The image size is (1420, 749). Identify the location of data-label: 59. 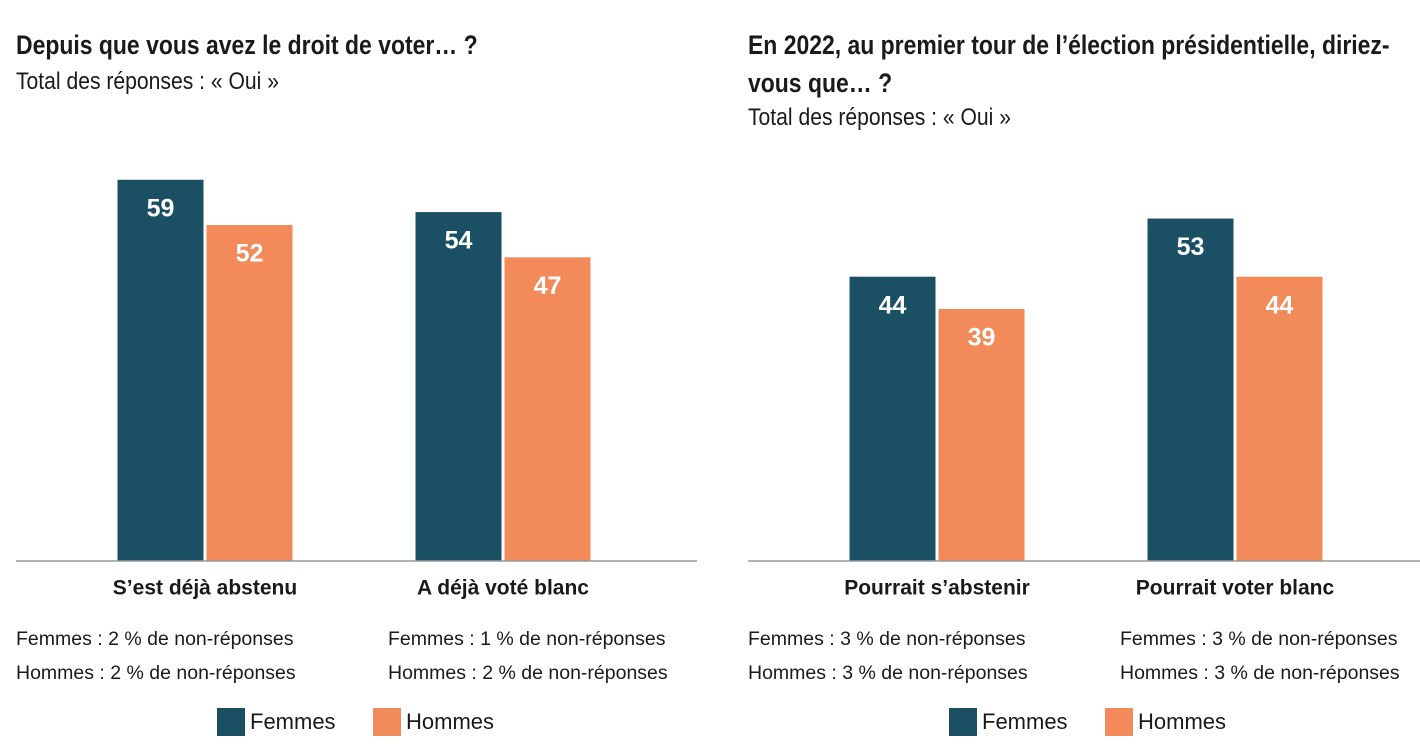
(161, 208).